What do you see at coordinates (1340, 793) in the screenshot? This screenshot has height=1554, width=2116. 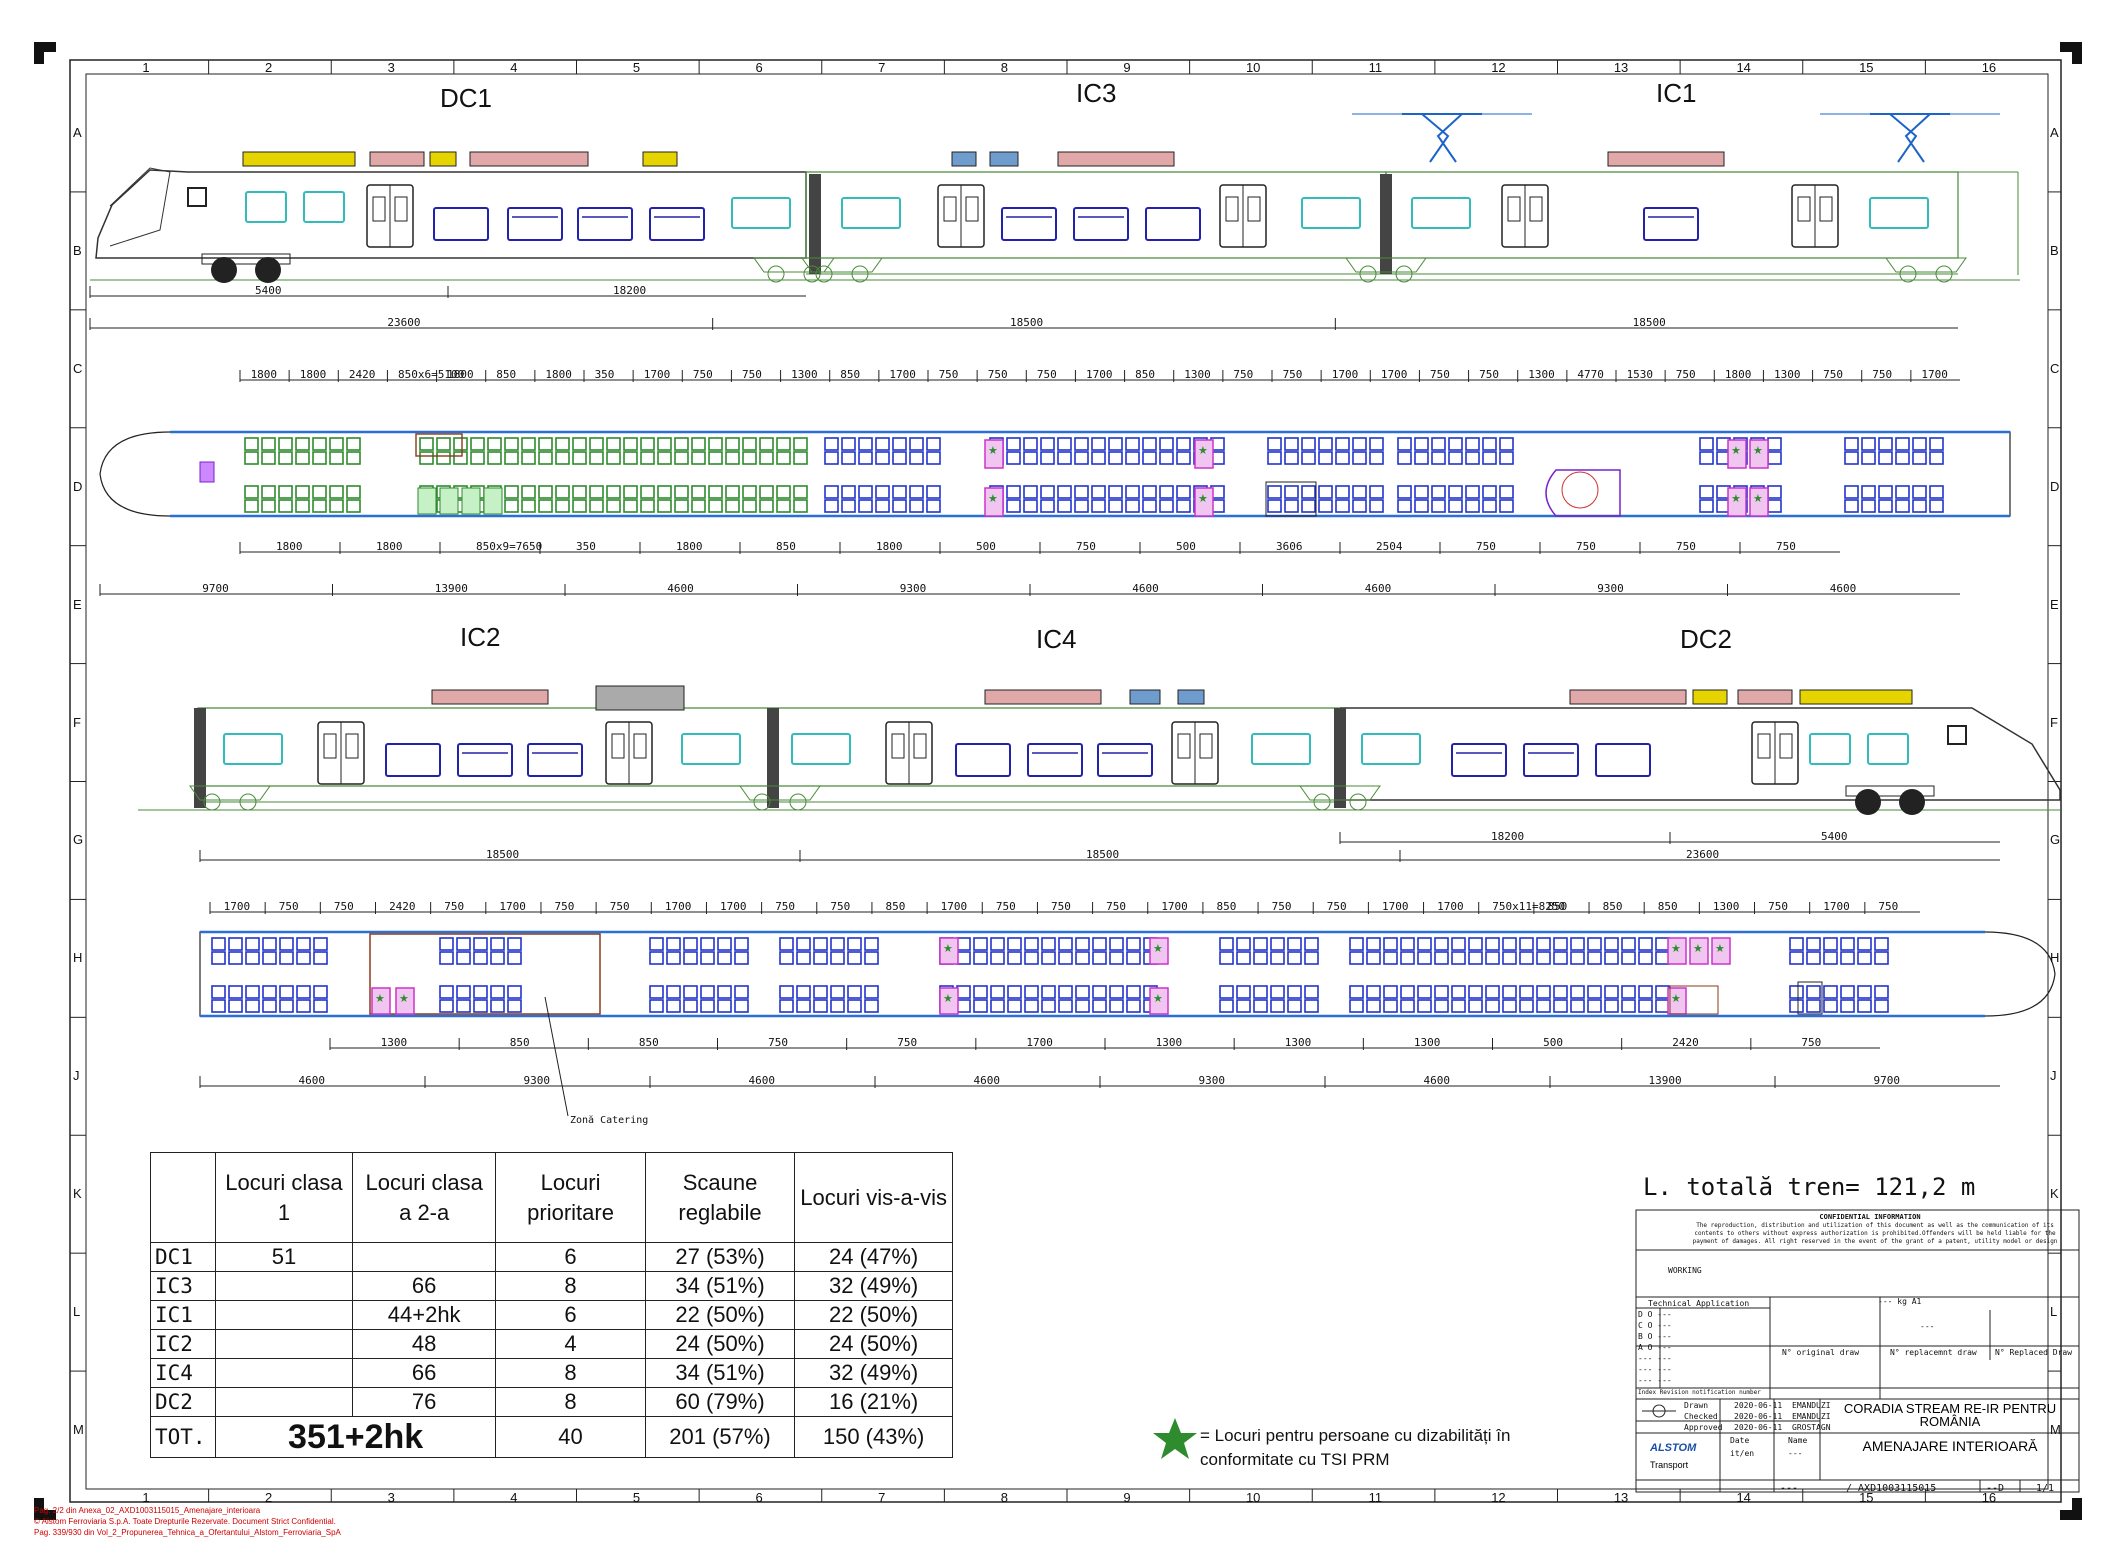 I see `bogie` at bounding box center [1340, 793].